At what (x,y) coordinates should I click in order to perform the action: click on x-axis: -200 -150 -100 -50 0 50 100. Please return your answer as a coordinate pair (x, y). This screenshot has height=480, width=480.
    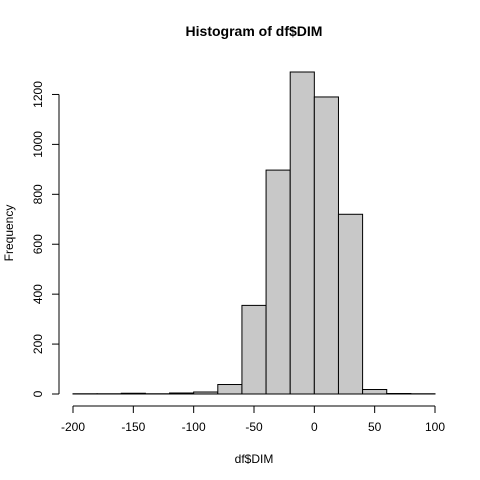
    Looking at the image, I should click on (253, 419).